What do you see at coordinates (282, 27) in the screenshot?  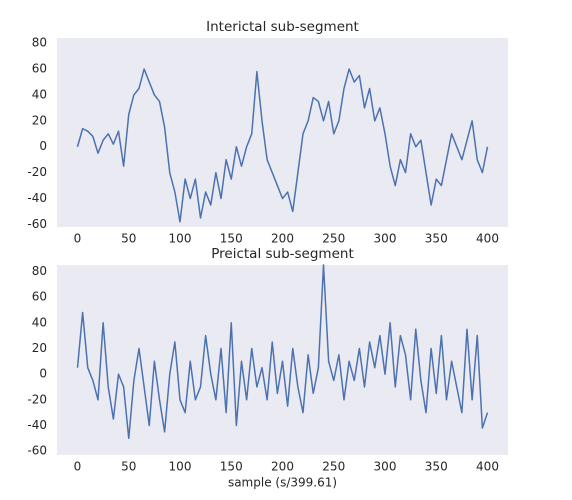 I see `chart-title: Interictal sub-segment` at bounding box center [282, 27].